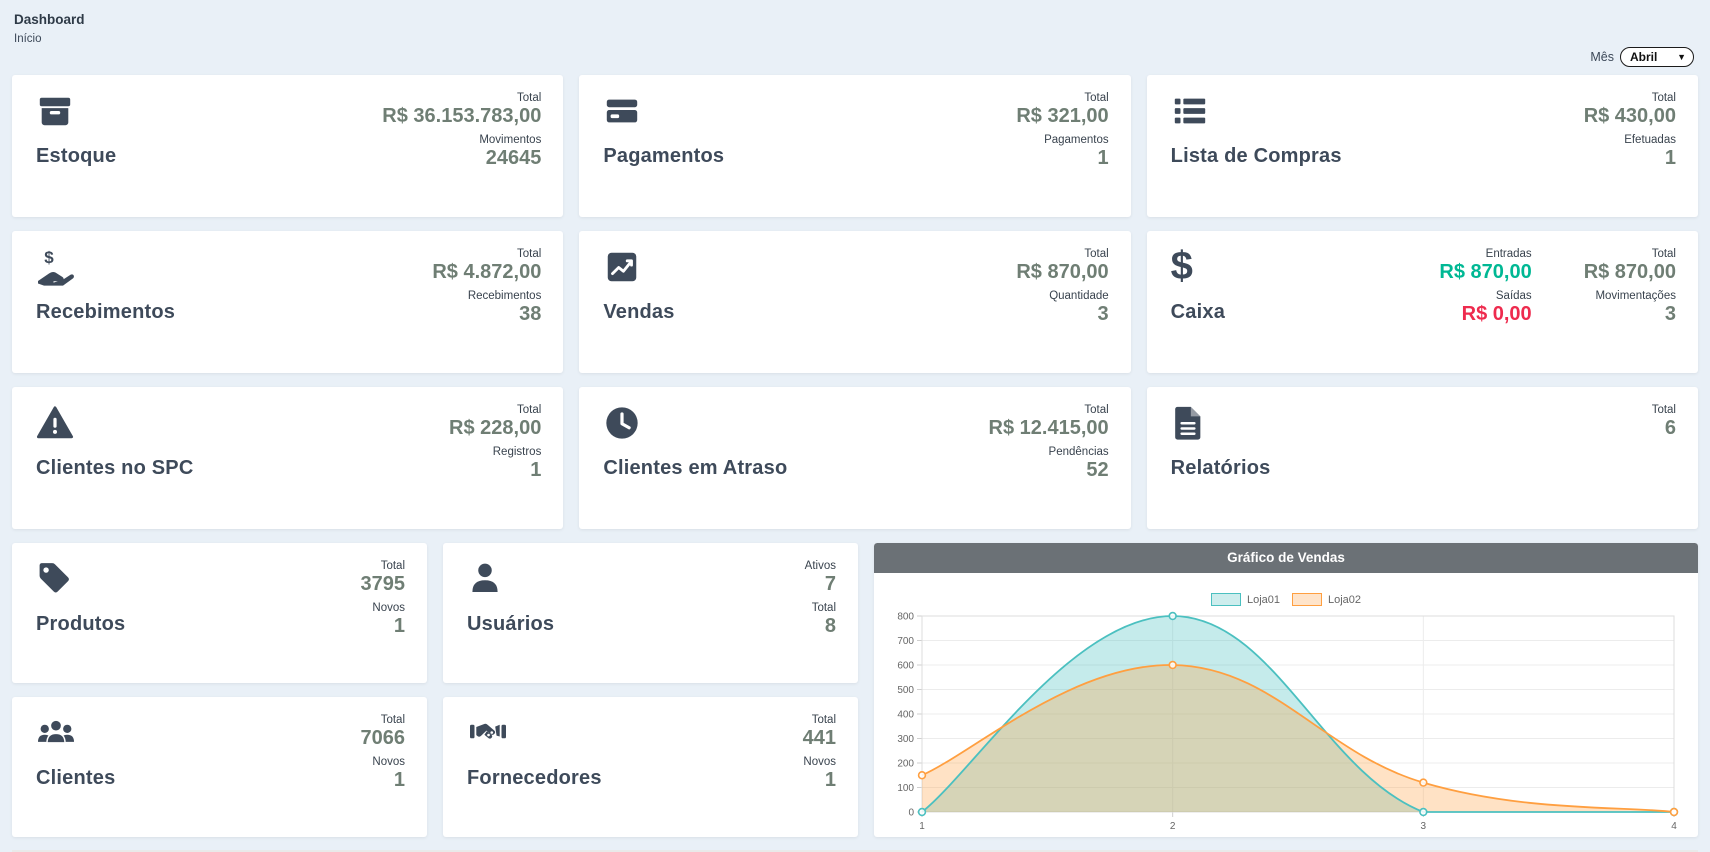  Describe the element at coordinates (1103, 314) in the screenshot. I see `stat-value: 3` at that location.